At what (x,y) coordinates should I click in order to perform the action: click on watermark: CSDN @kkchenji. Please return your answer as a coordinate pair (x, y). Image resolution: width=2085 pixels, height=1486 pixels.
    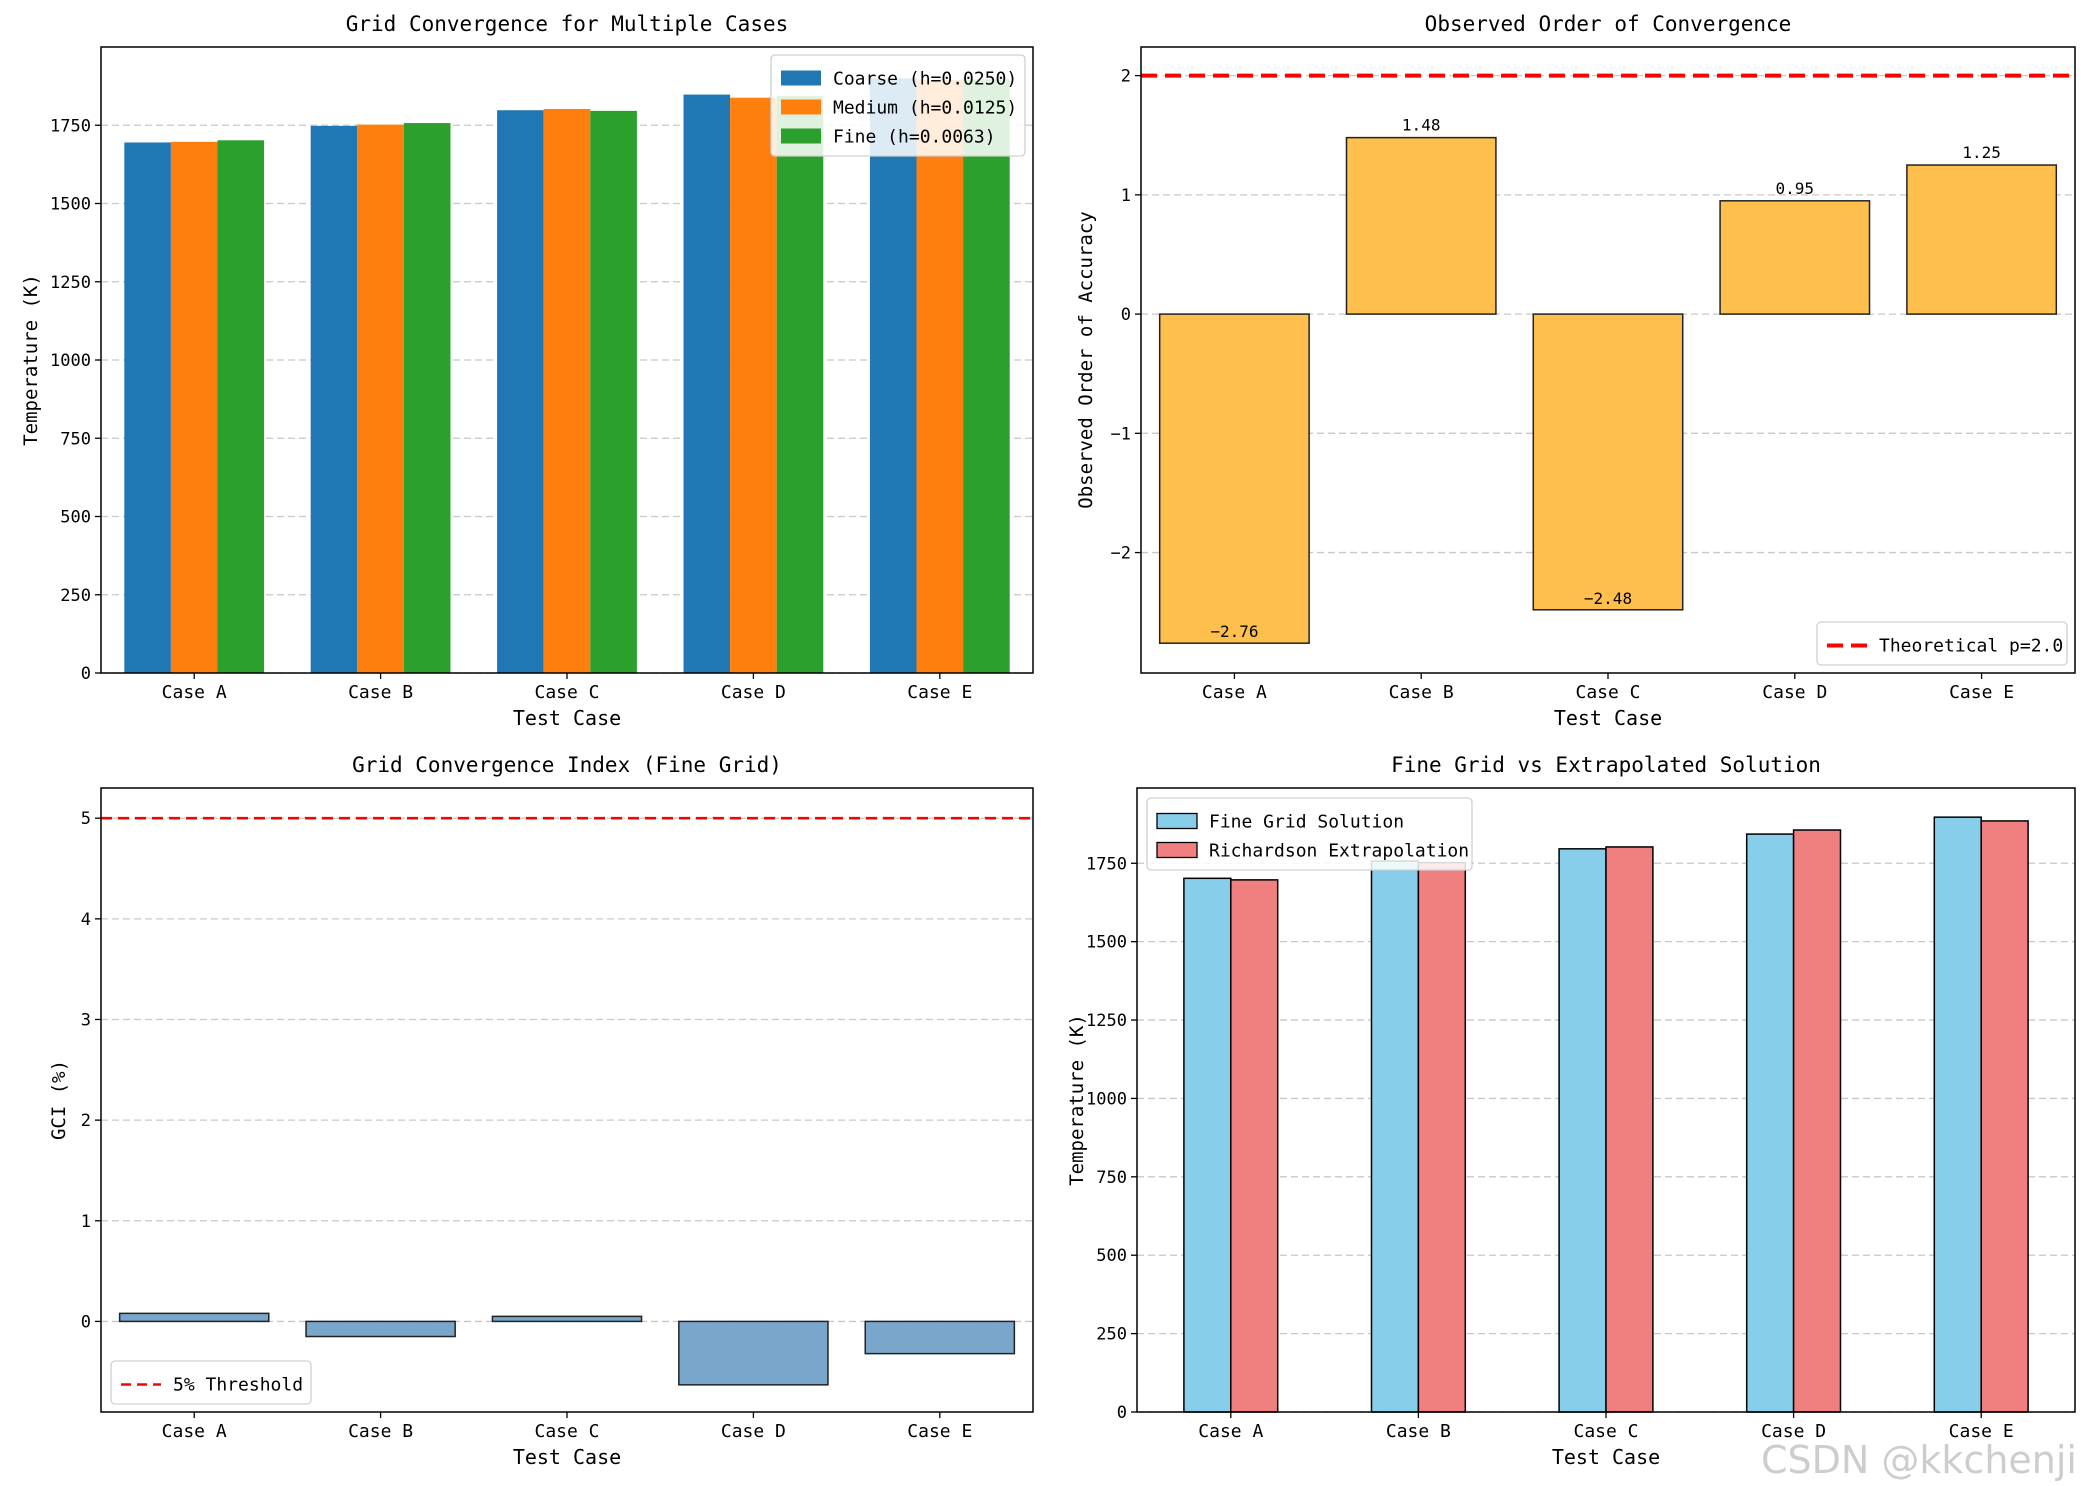
    Looking at the image, I should click on (1919, 1460).